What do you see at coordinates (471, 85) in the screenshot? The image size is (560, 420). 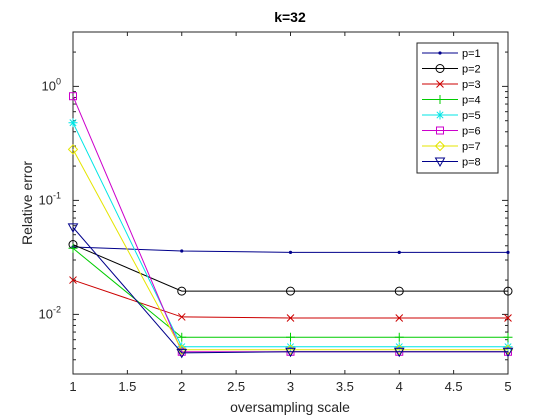 I see `legend-label: p=3` at bounding box center [471, 85].